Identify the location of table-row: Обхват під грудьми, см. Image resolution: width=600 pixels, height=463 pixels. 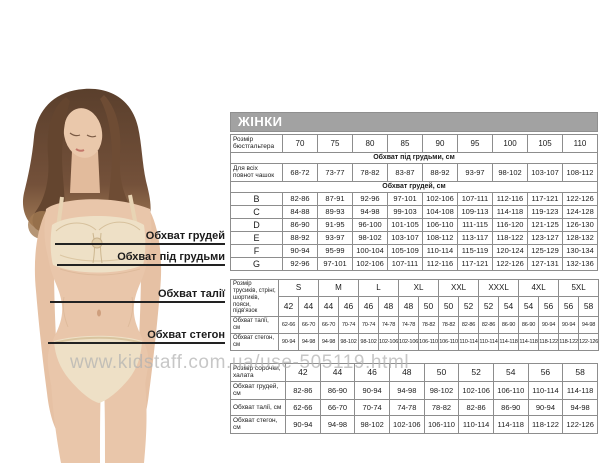
(414, 157).